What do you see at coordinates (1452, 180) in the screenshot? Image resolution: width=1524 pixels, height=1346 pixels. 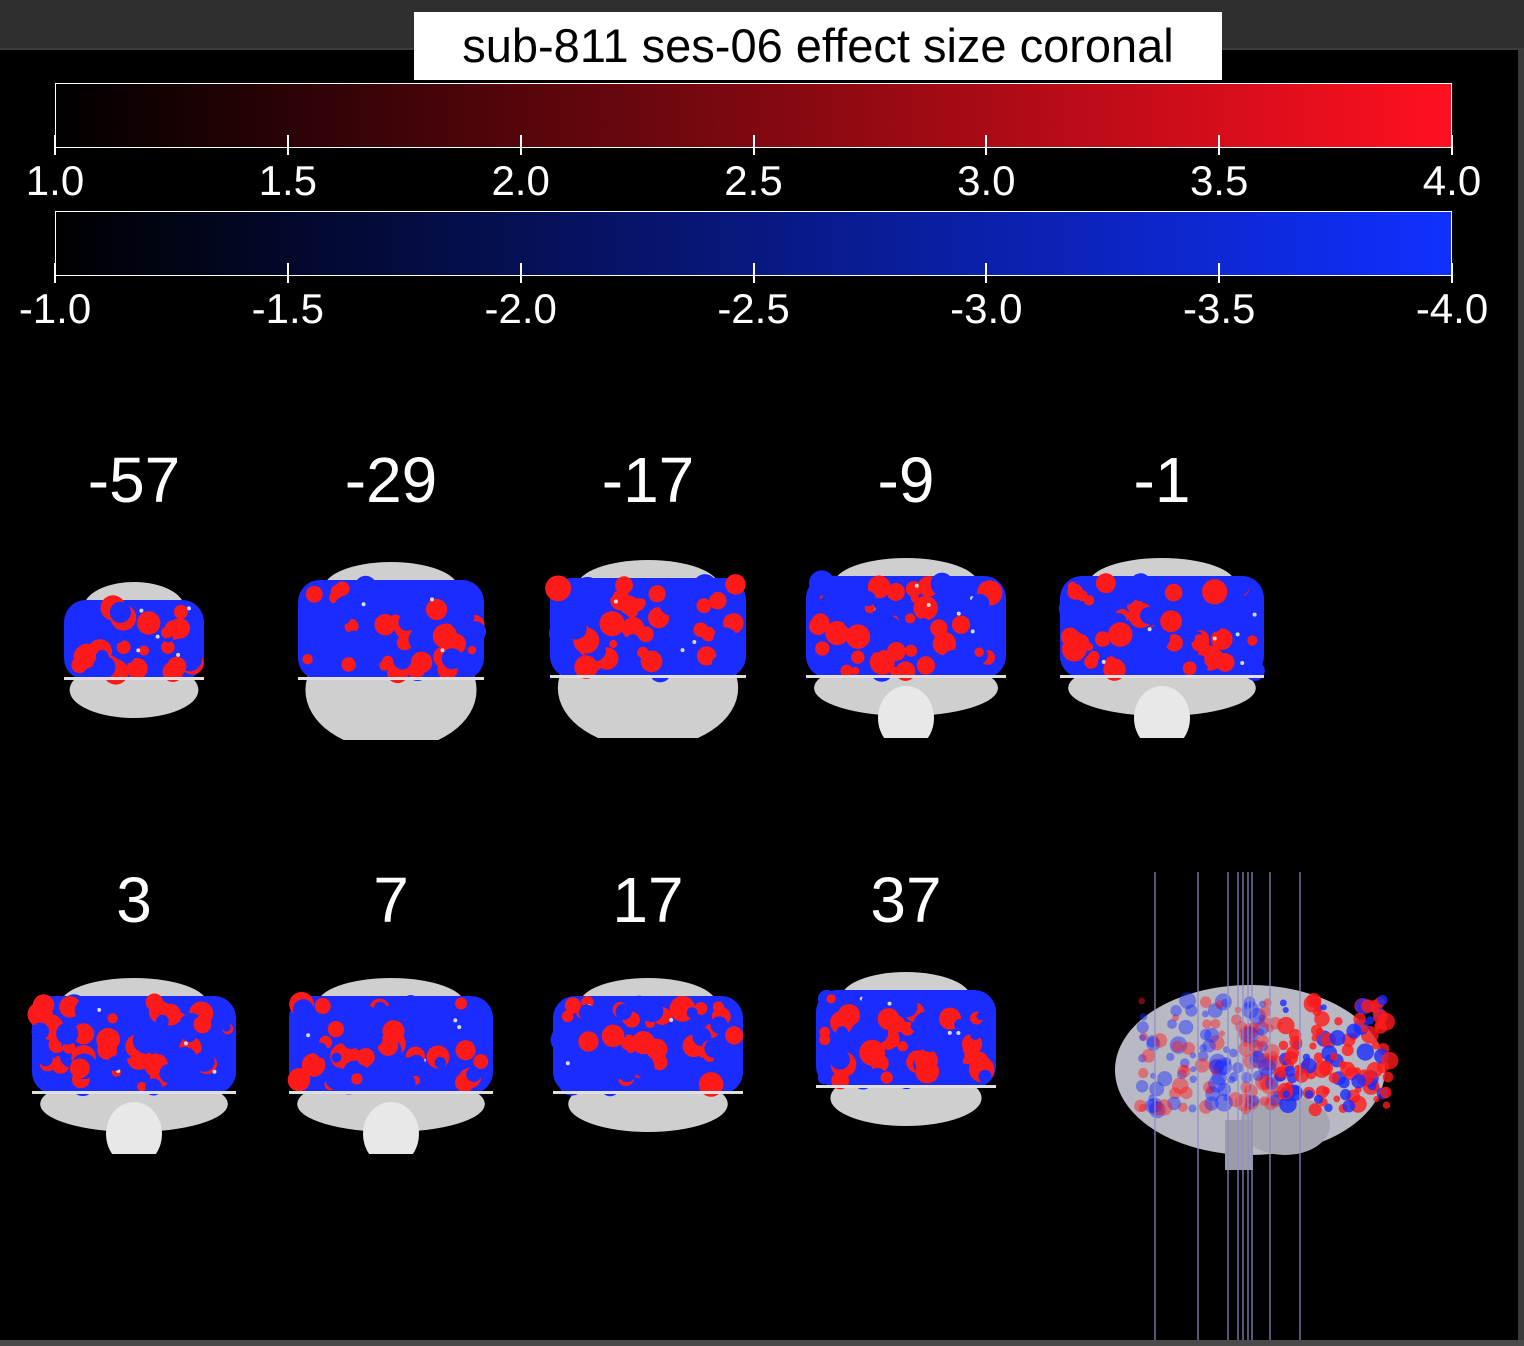 I see `positive-tick-label: 4.0` at bounding box center [1452, 180].